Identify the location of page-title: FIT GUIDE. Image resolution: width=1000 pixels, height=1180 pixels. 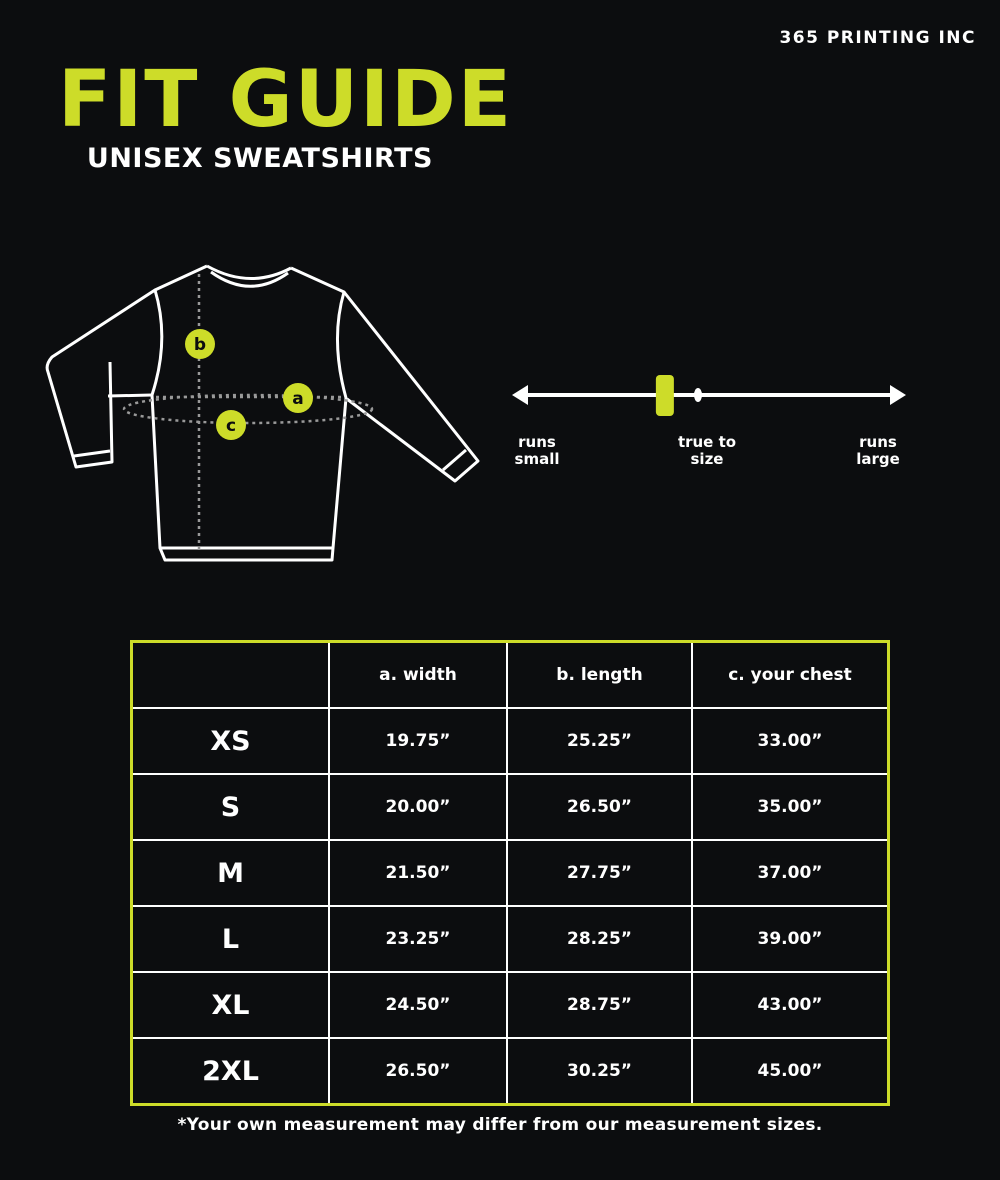
(286, 100).